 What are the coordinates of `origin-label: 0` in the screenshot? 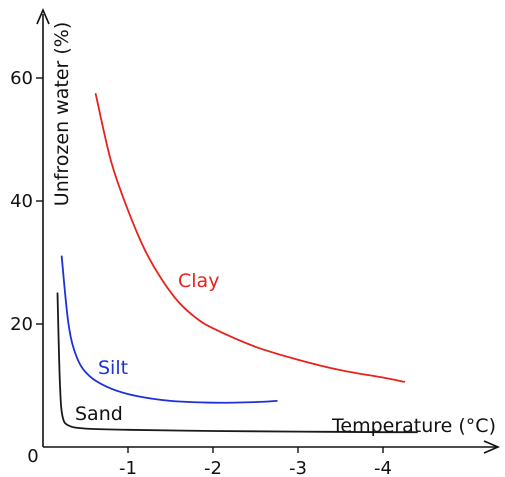 It's located at (32, 456).